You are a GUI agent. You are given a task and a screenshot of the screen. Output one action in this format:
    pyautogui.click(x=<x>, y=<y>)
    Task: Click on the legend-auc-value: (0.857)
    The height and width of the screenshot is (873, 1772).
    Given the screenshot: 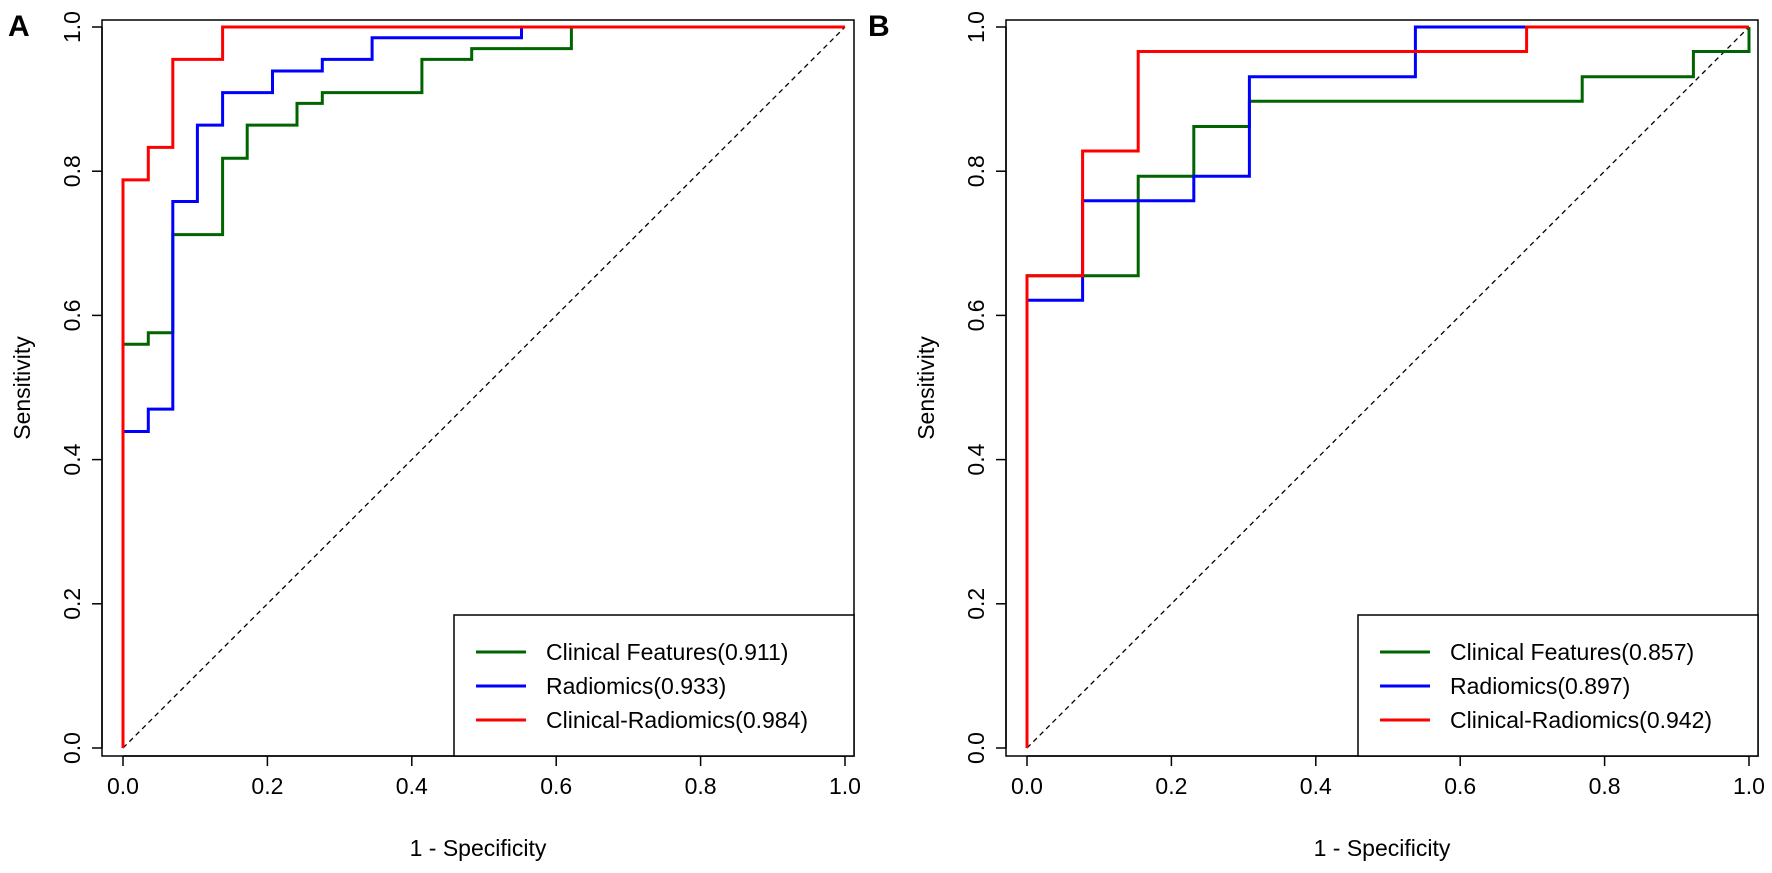 What is the action you would take?
    pyautogui.click(x=1657, y=652)
    